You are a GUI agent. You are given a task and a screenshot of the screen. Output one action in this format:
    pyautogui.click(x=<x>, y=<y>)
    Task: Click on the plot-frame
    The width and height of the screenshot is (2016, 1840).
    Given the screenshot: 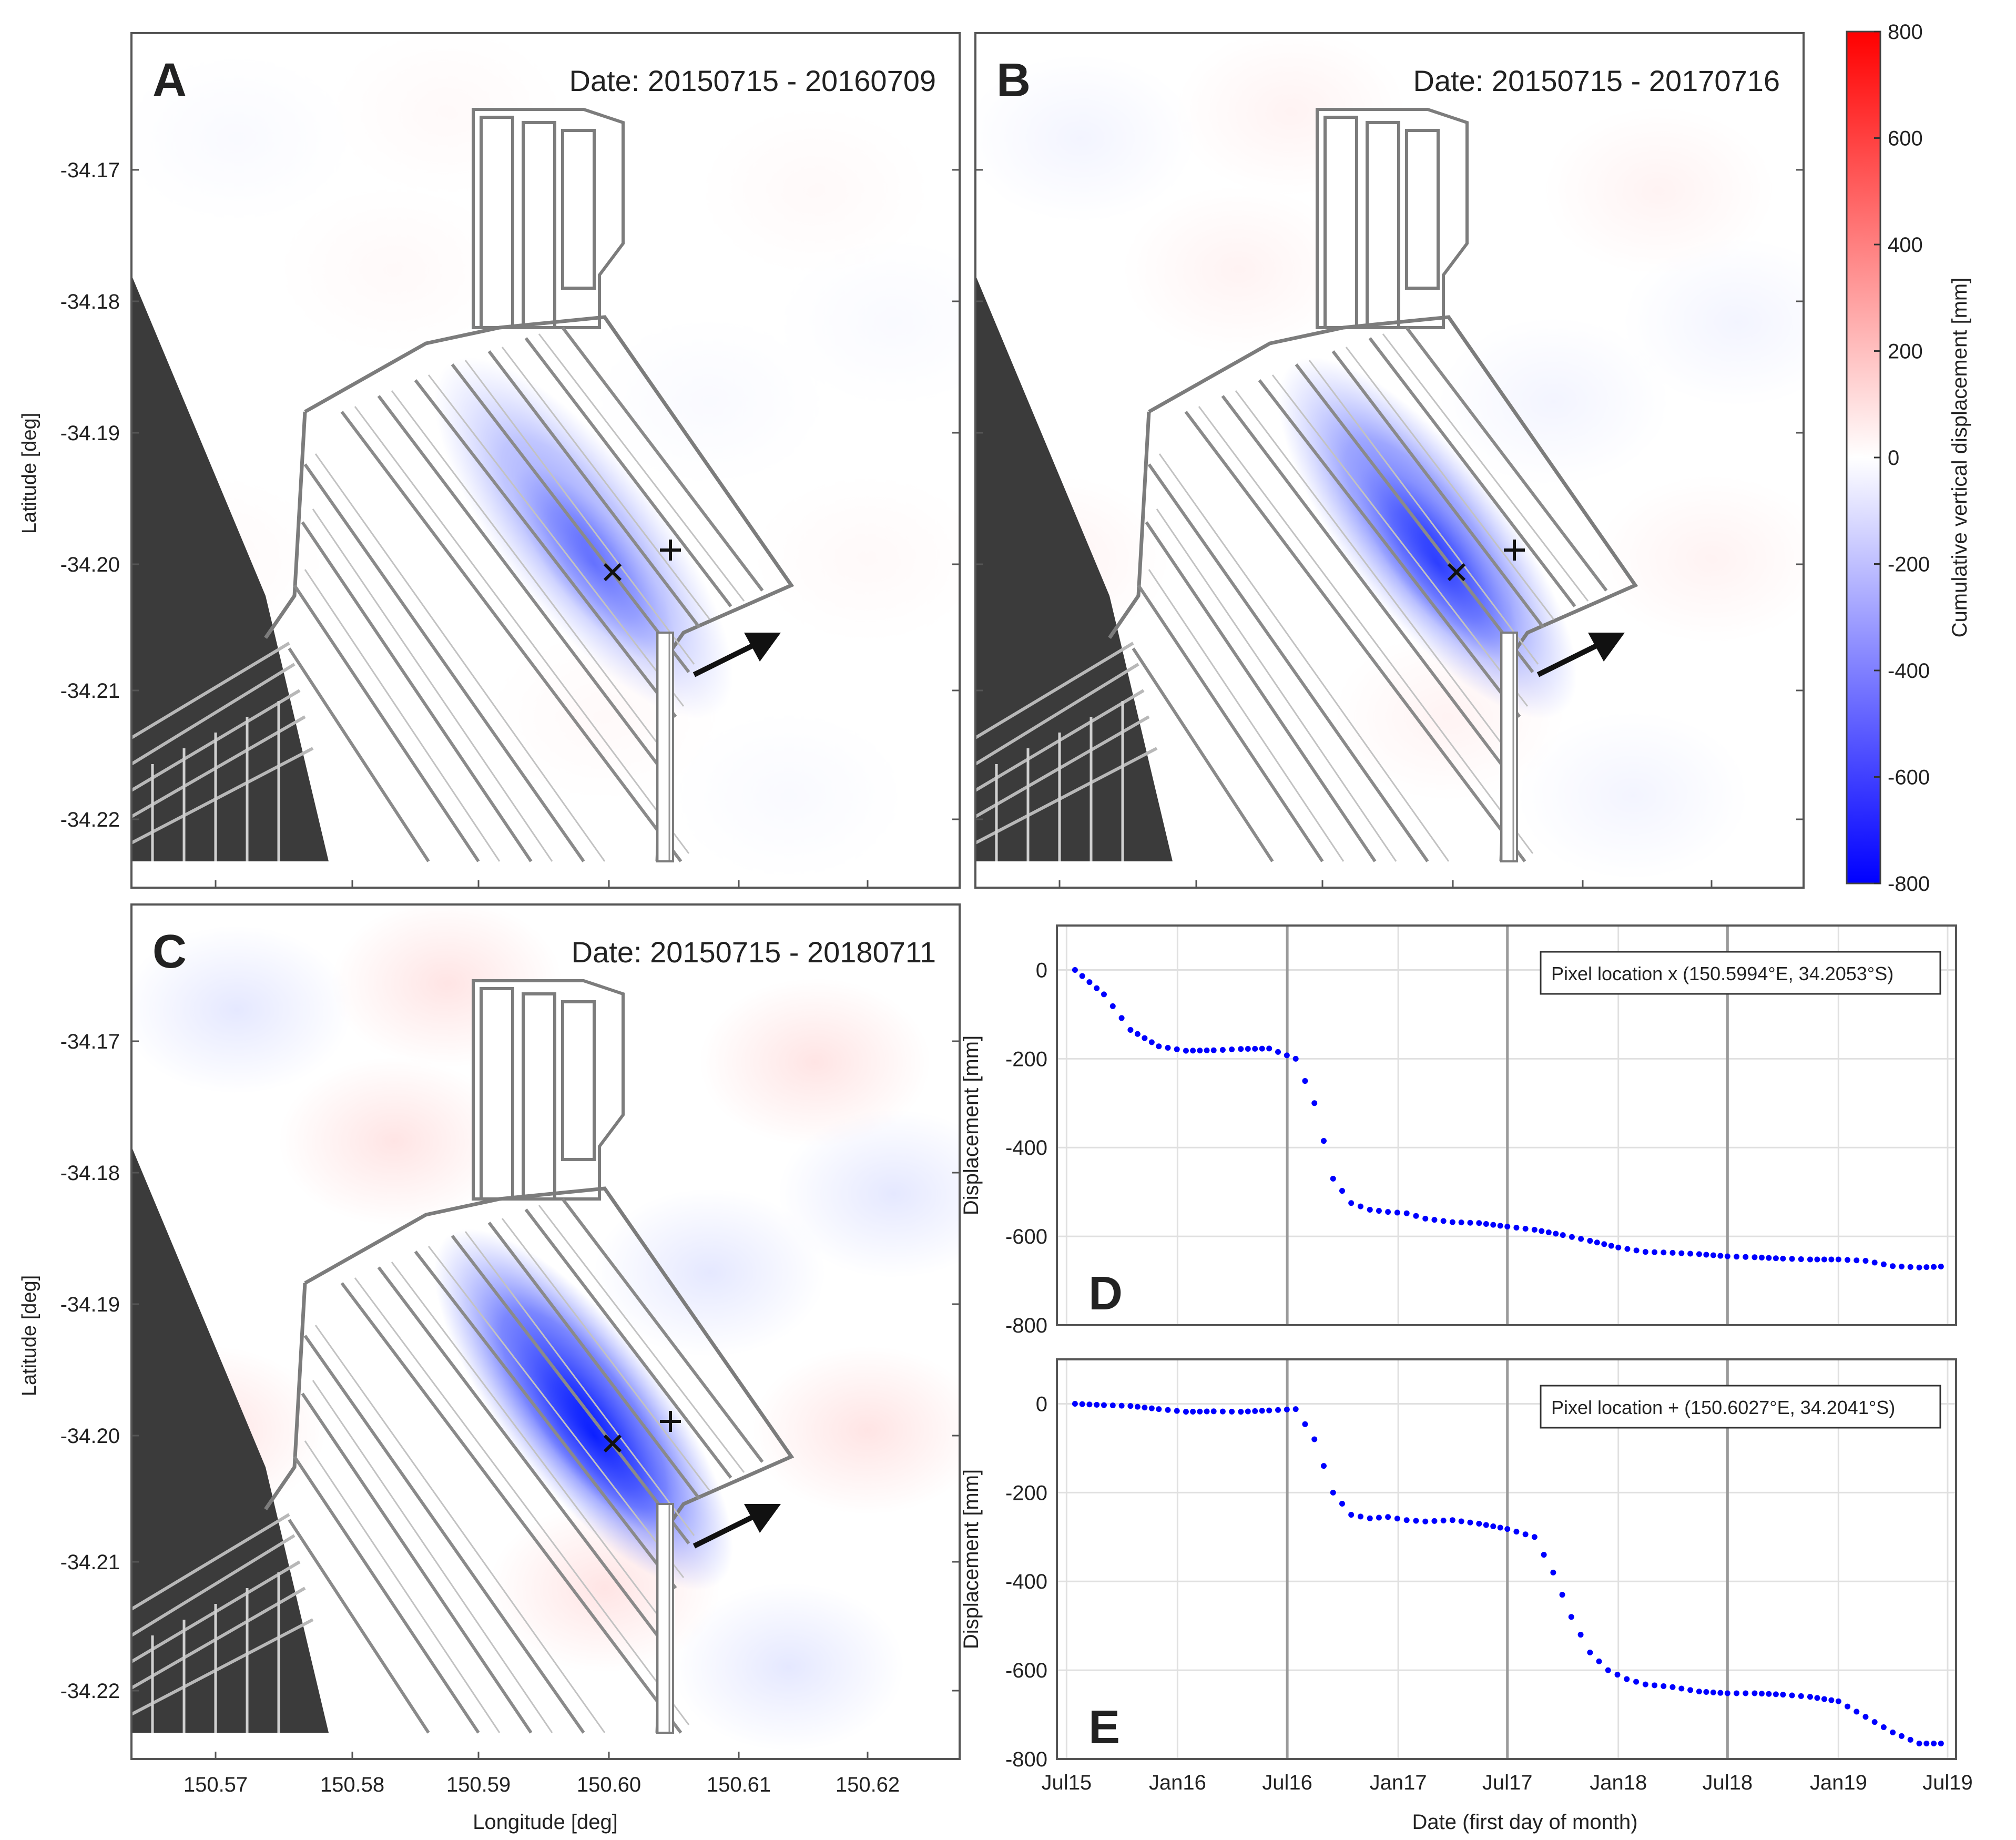 What is the action you would take?
    pyautogui.click(x=1506, y=1559)
    